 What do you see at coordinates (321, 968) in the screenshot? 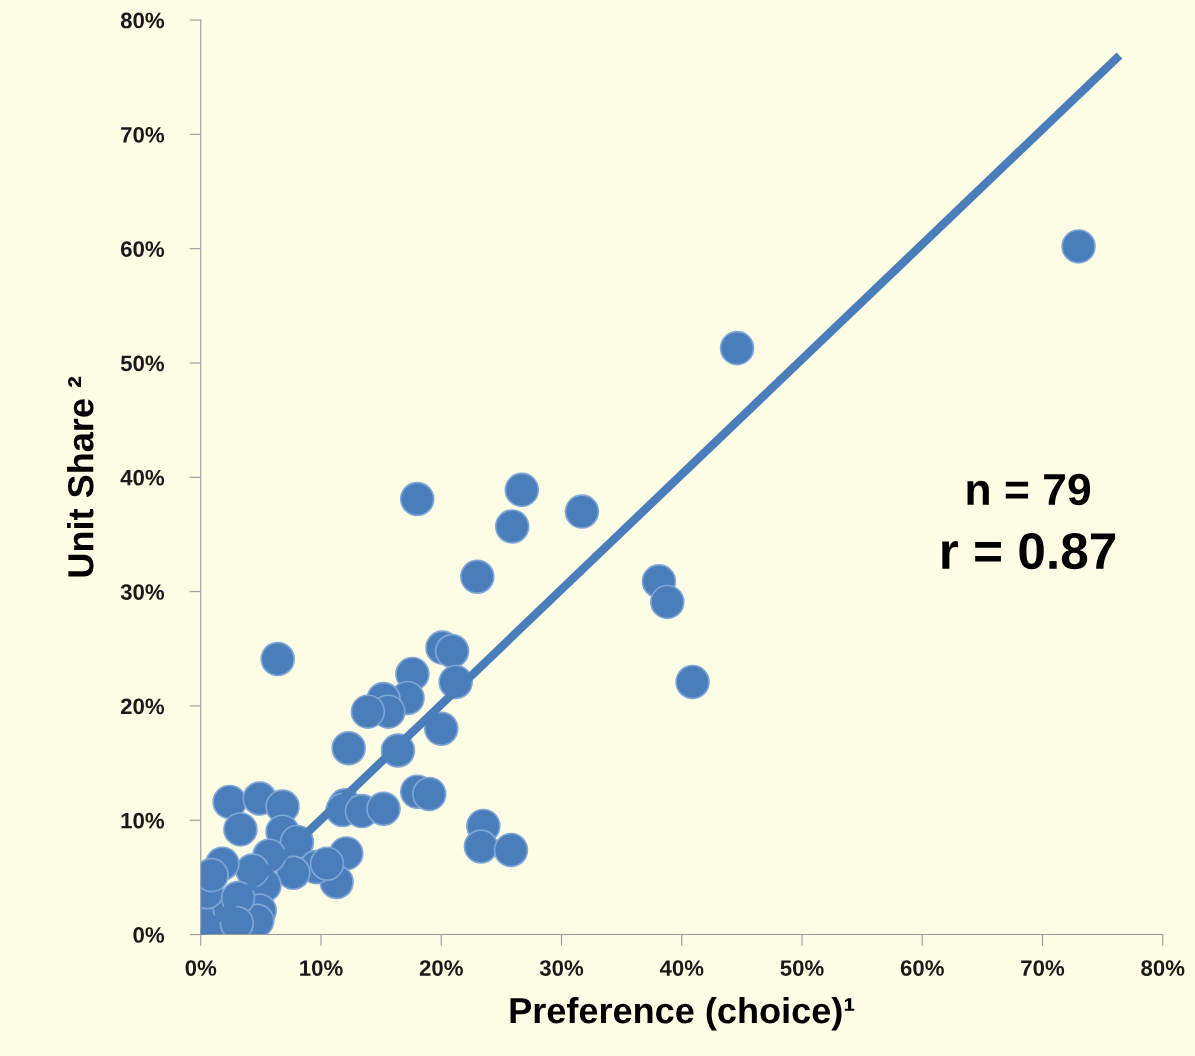
I see `x-tick-label: 10%` at bounding box center [321, 968].